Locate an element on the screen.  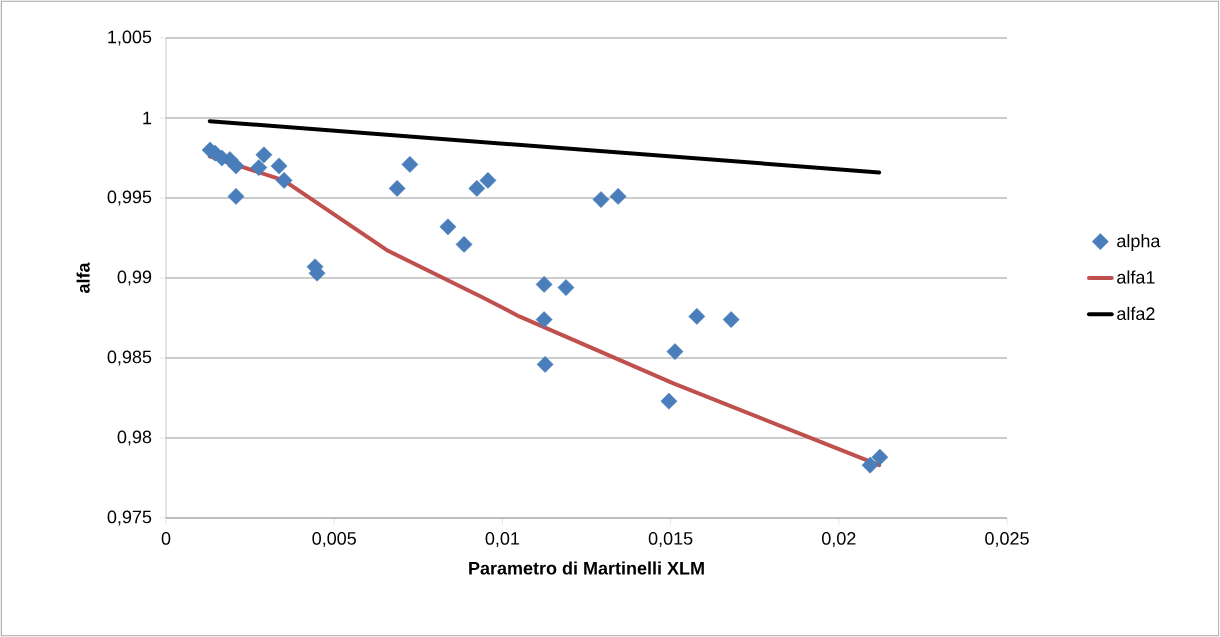
y-tick-label: 0,99 is located at coordinates (134, 278).